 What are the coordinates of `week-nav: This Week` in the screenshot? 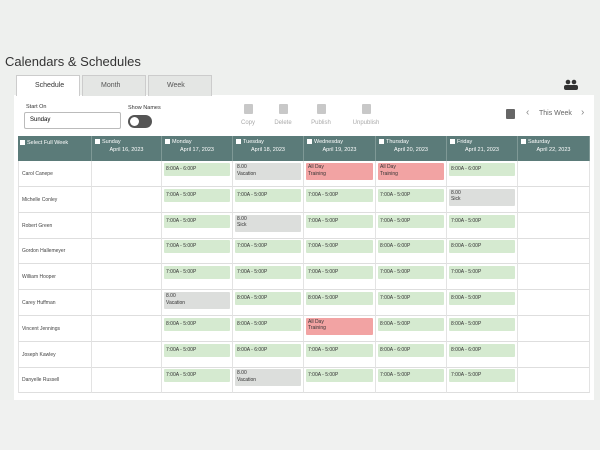 It's located at (555, 113).